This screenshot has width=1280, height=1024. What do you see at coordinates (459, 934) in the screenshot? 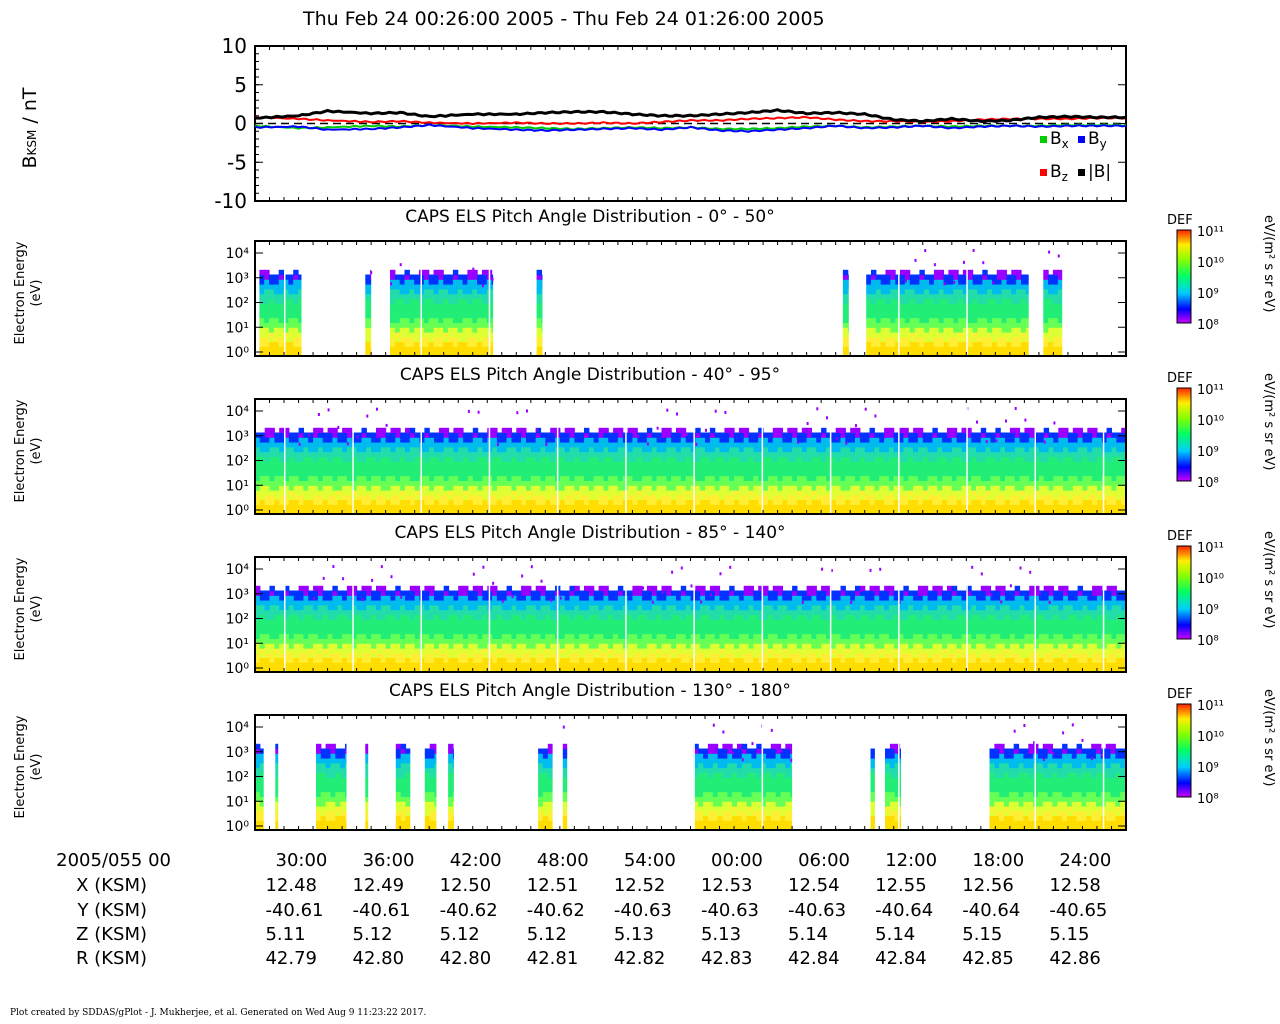
I see `ephemeris-cell-z: 5.12` at bounding box center [459, 934].